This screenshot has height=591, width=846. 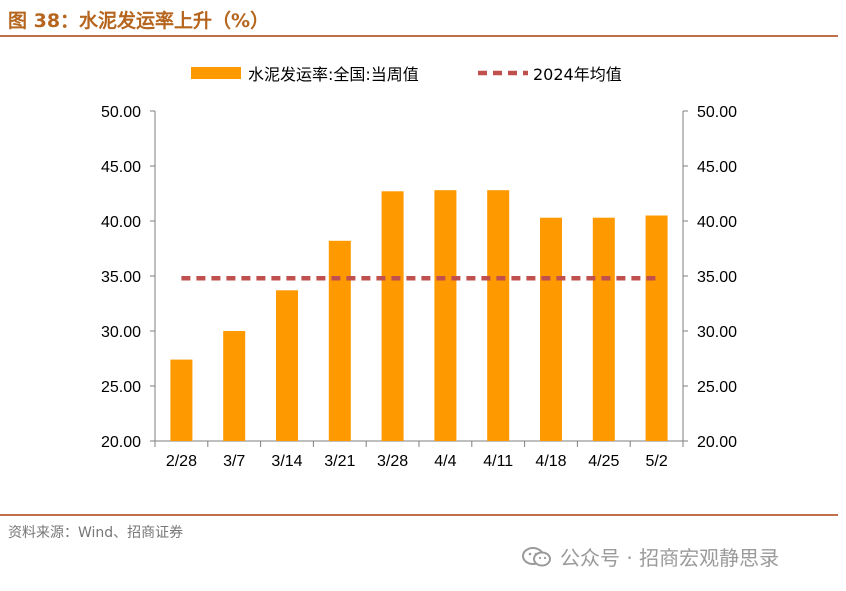 What do you see at coordinates (121, 277) in the screenshot?
I see `y-tick-label: 35.00` at bounding box center [121, 277].